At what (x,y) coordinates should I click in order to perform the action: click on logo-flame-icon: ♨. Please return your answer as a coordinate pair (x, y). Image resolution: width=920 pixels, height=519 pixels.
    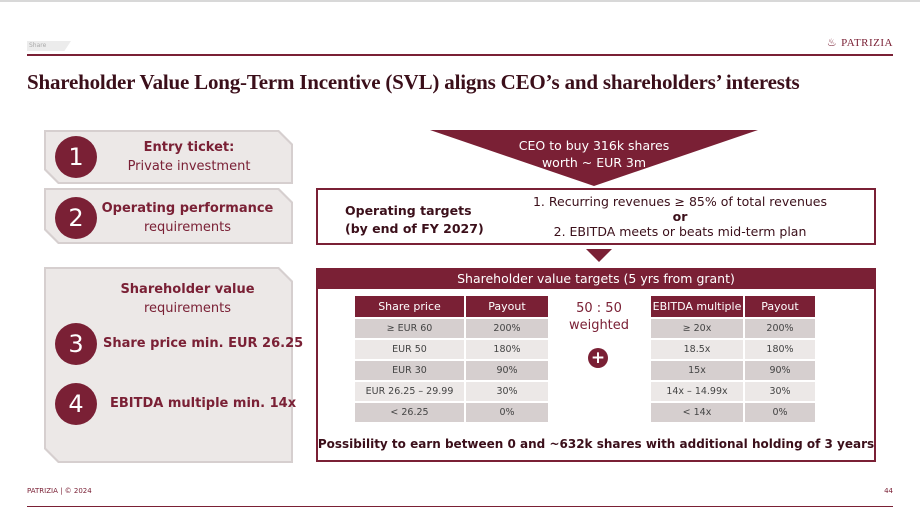
    Looking at the image, I should click on (832, 43).